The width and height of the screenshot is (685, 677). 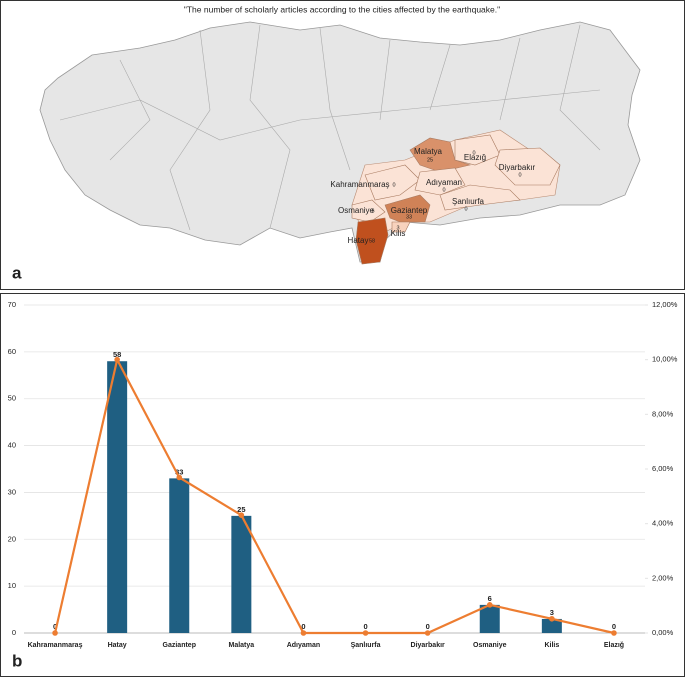 I want to click on y-tick-label: 70, so click(x=12, y=304).